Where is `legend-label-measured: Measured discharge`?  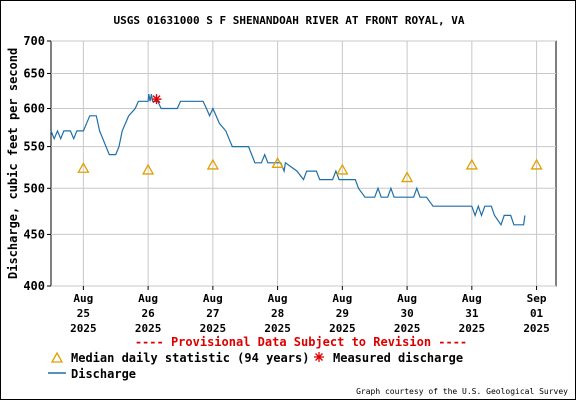
legend-label-measured: Measured discharge is located at coordinates (398, 358).